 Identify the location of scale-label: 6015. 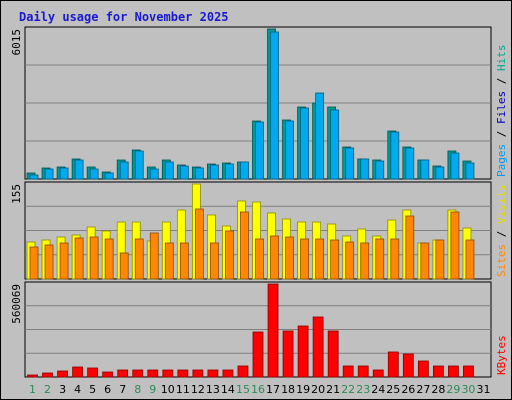
(16, 42).